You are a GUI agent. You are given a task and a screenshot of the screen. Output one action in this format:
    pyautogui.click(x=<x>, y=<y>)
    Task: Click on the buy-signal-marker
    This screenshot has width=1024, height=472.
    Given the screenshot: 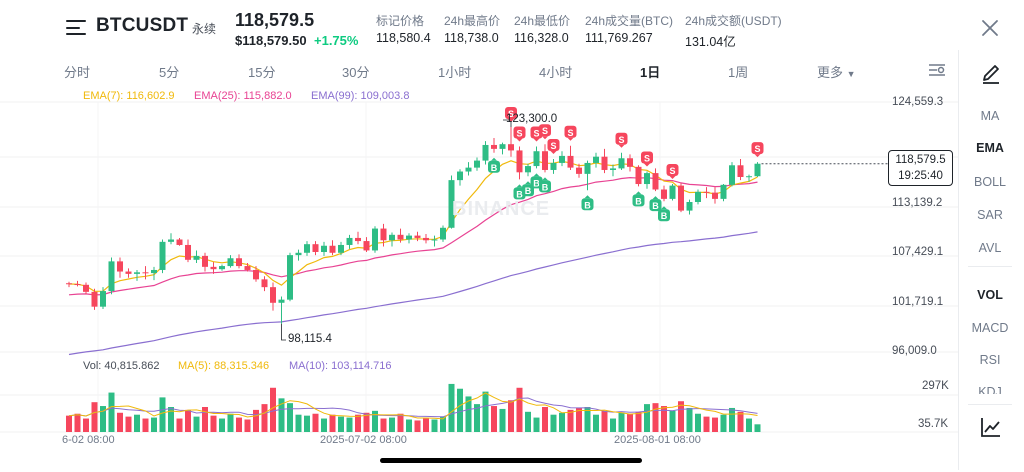 What is the action you would take?
    pyautogui.click(x=545, y=186)
    